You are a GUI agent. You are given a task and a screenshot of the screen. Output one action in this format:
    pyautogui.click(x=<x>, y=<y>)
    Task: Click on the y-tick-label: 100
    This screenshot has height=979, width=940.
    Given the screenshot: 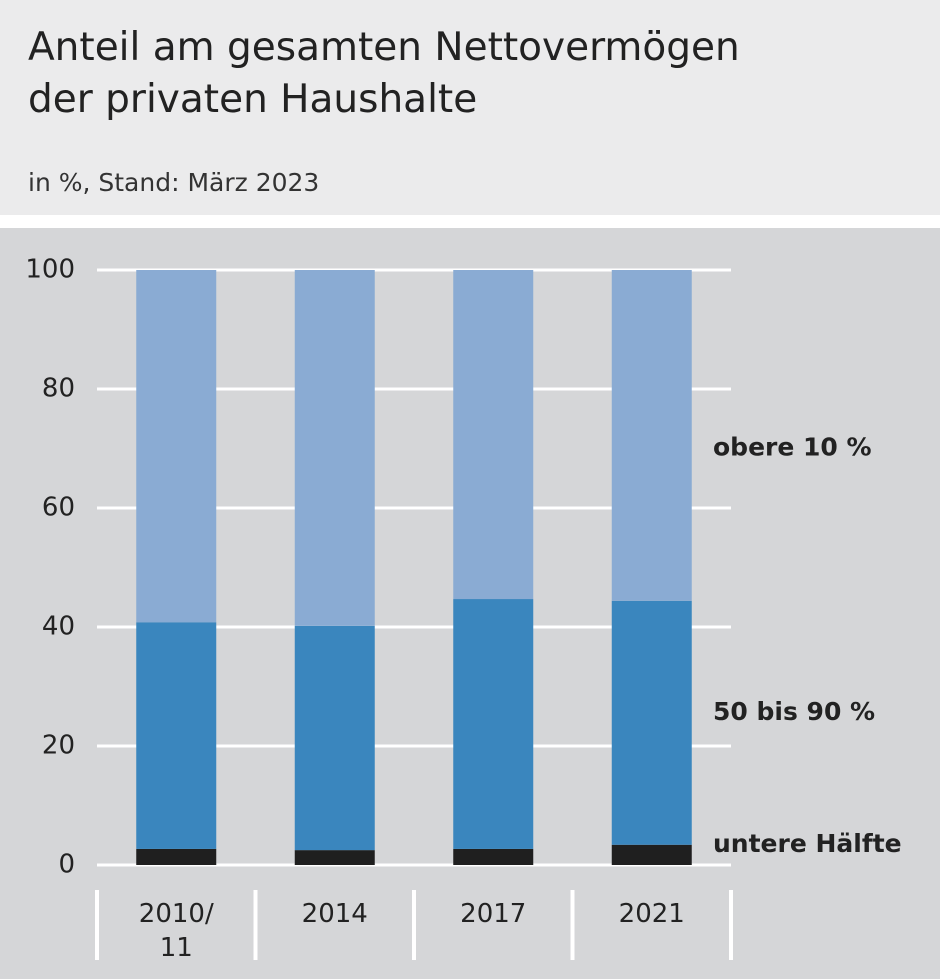 What is the action you would take?
    pyautogui.click(x=50, y=270)
    